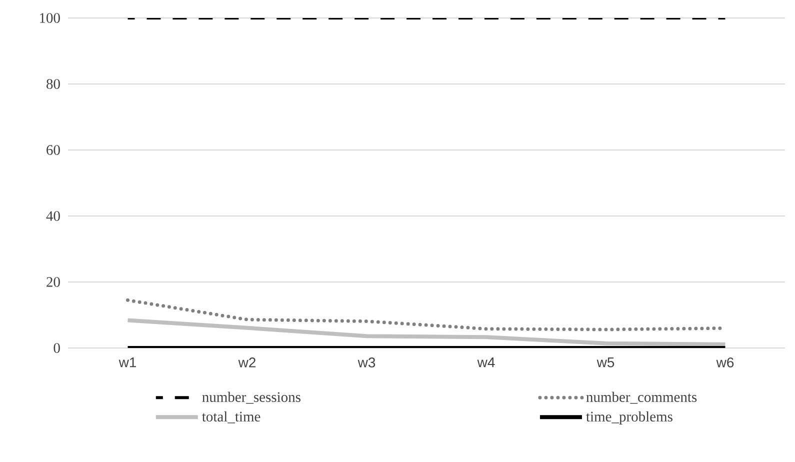  Describe the element at coordinates (53, 84) in the screenshot. I see `y-tick-label: 80` at that location.